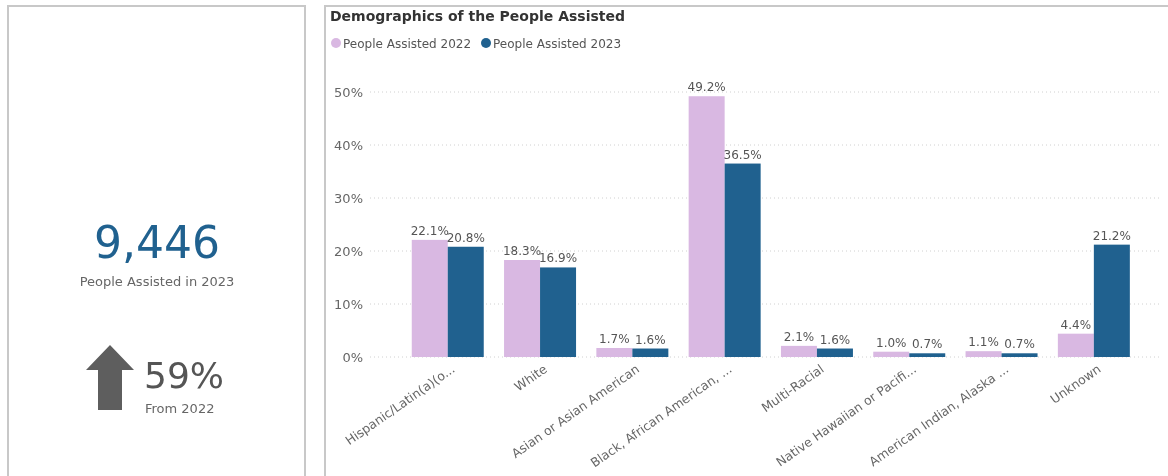 This screenshot has width=1168, height=476. I want to click on data-label: 1.0%, so click(891, 342).